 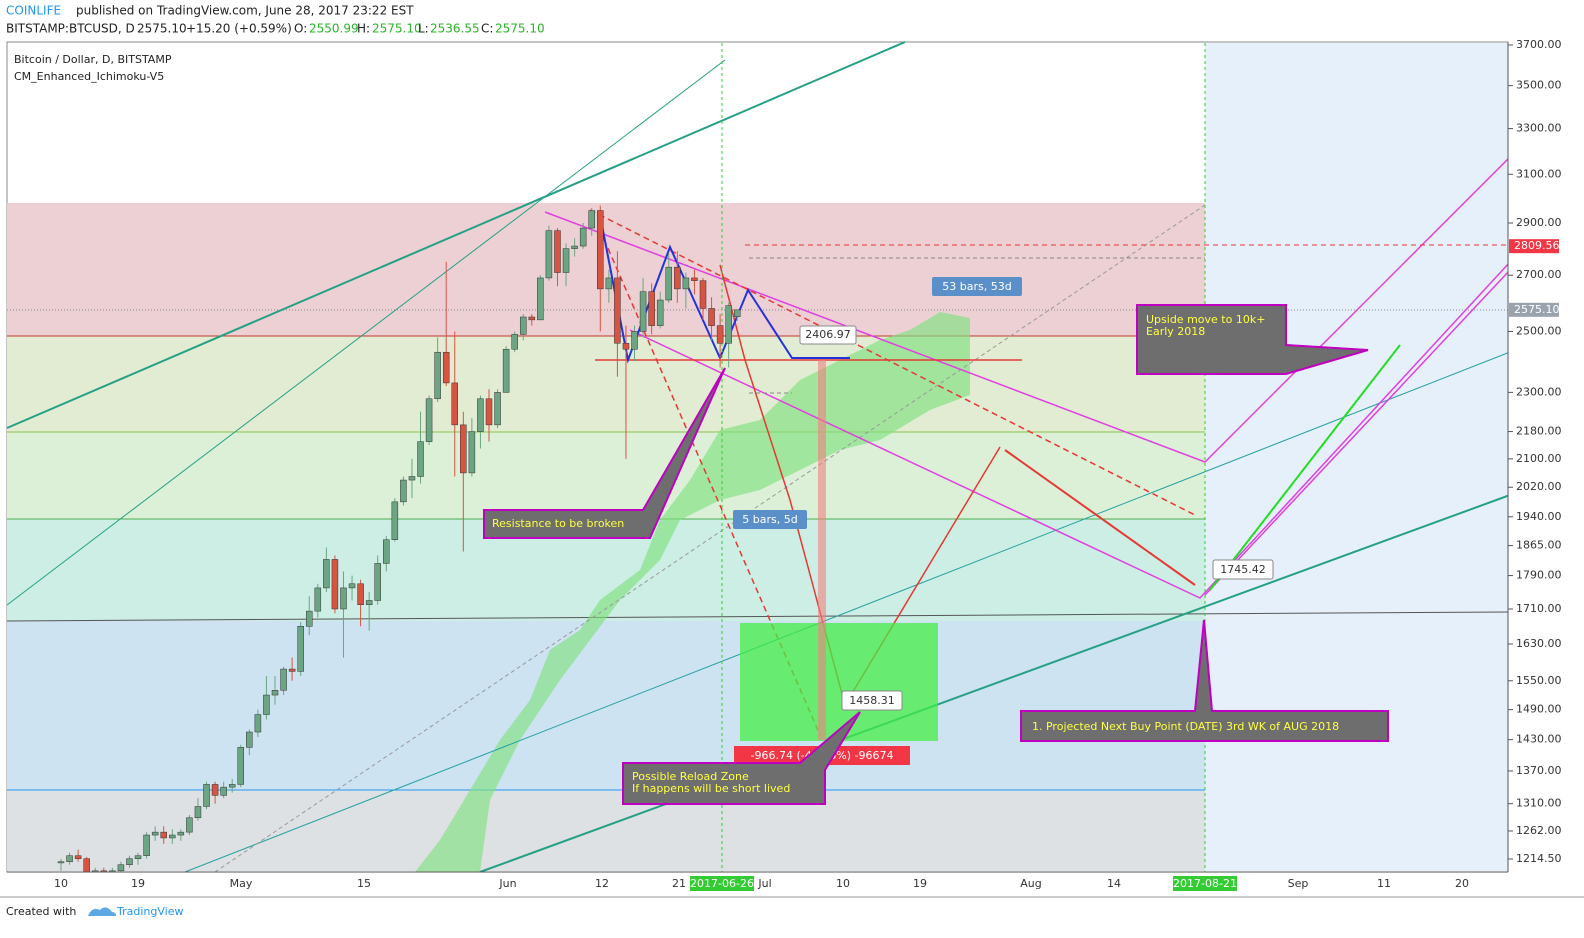 I want to click on y-tick-label: 1865.00, so click(x=1539, y=545).